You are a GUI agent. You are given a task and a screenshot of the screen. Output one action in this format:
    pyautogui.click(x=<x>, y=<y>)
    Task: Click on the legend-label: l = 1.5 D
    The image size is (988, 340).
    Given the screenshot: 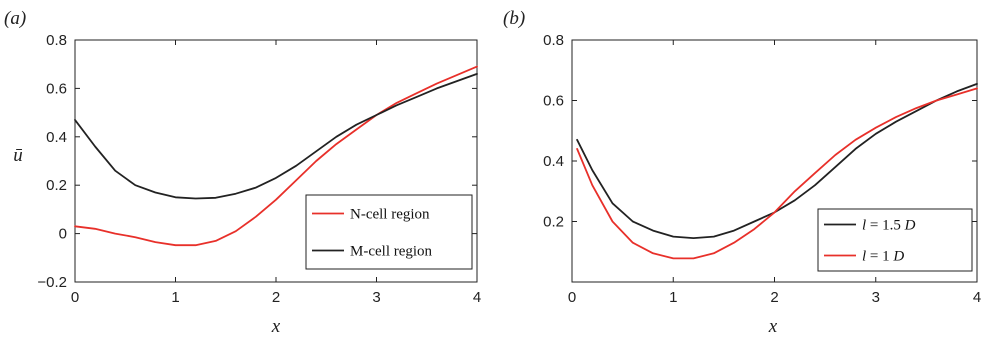 What is the action you would take?
    pyautogui.click(x=889, y=226)
    